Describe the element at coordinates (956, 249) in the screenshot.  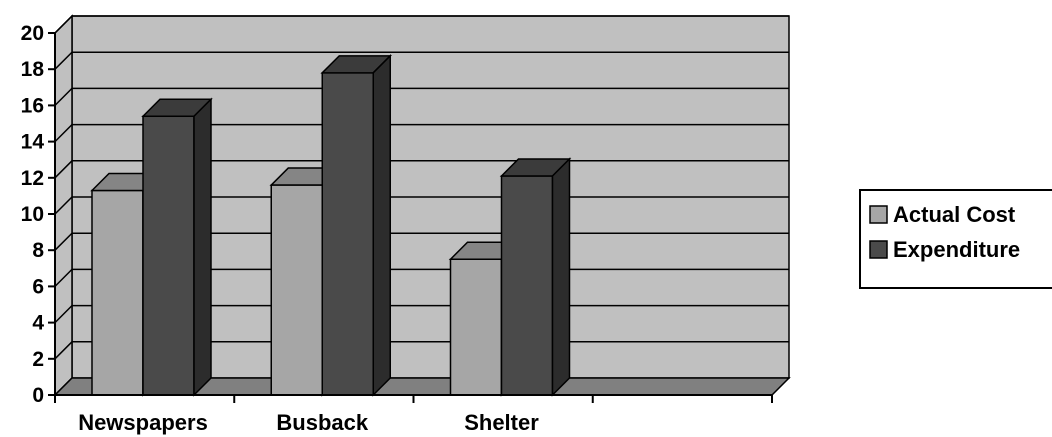
I see `legend-label: Expenditure` at that location.